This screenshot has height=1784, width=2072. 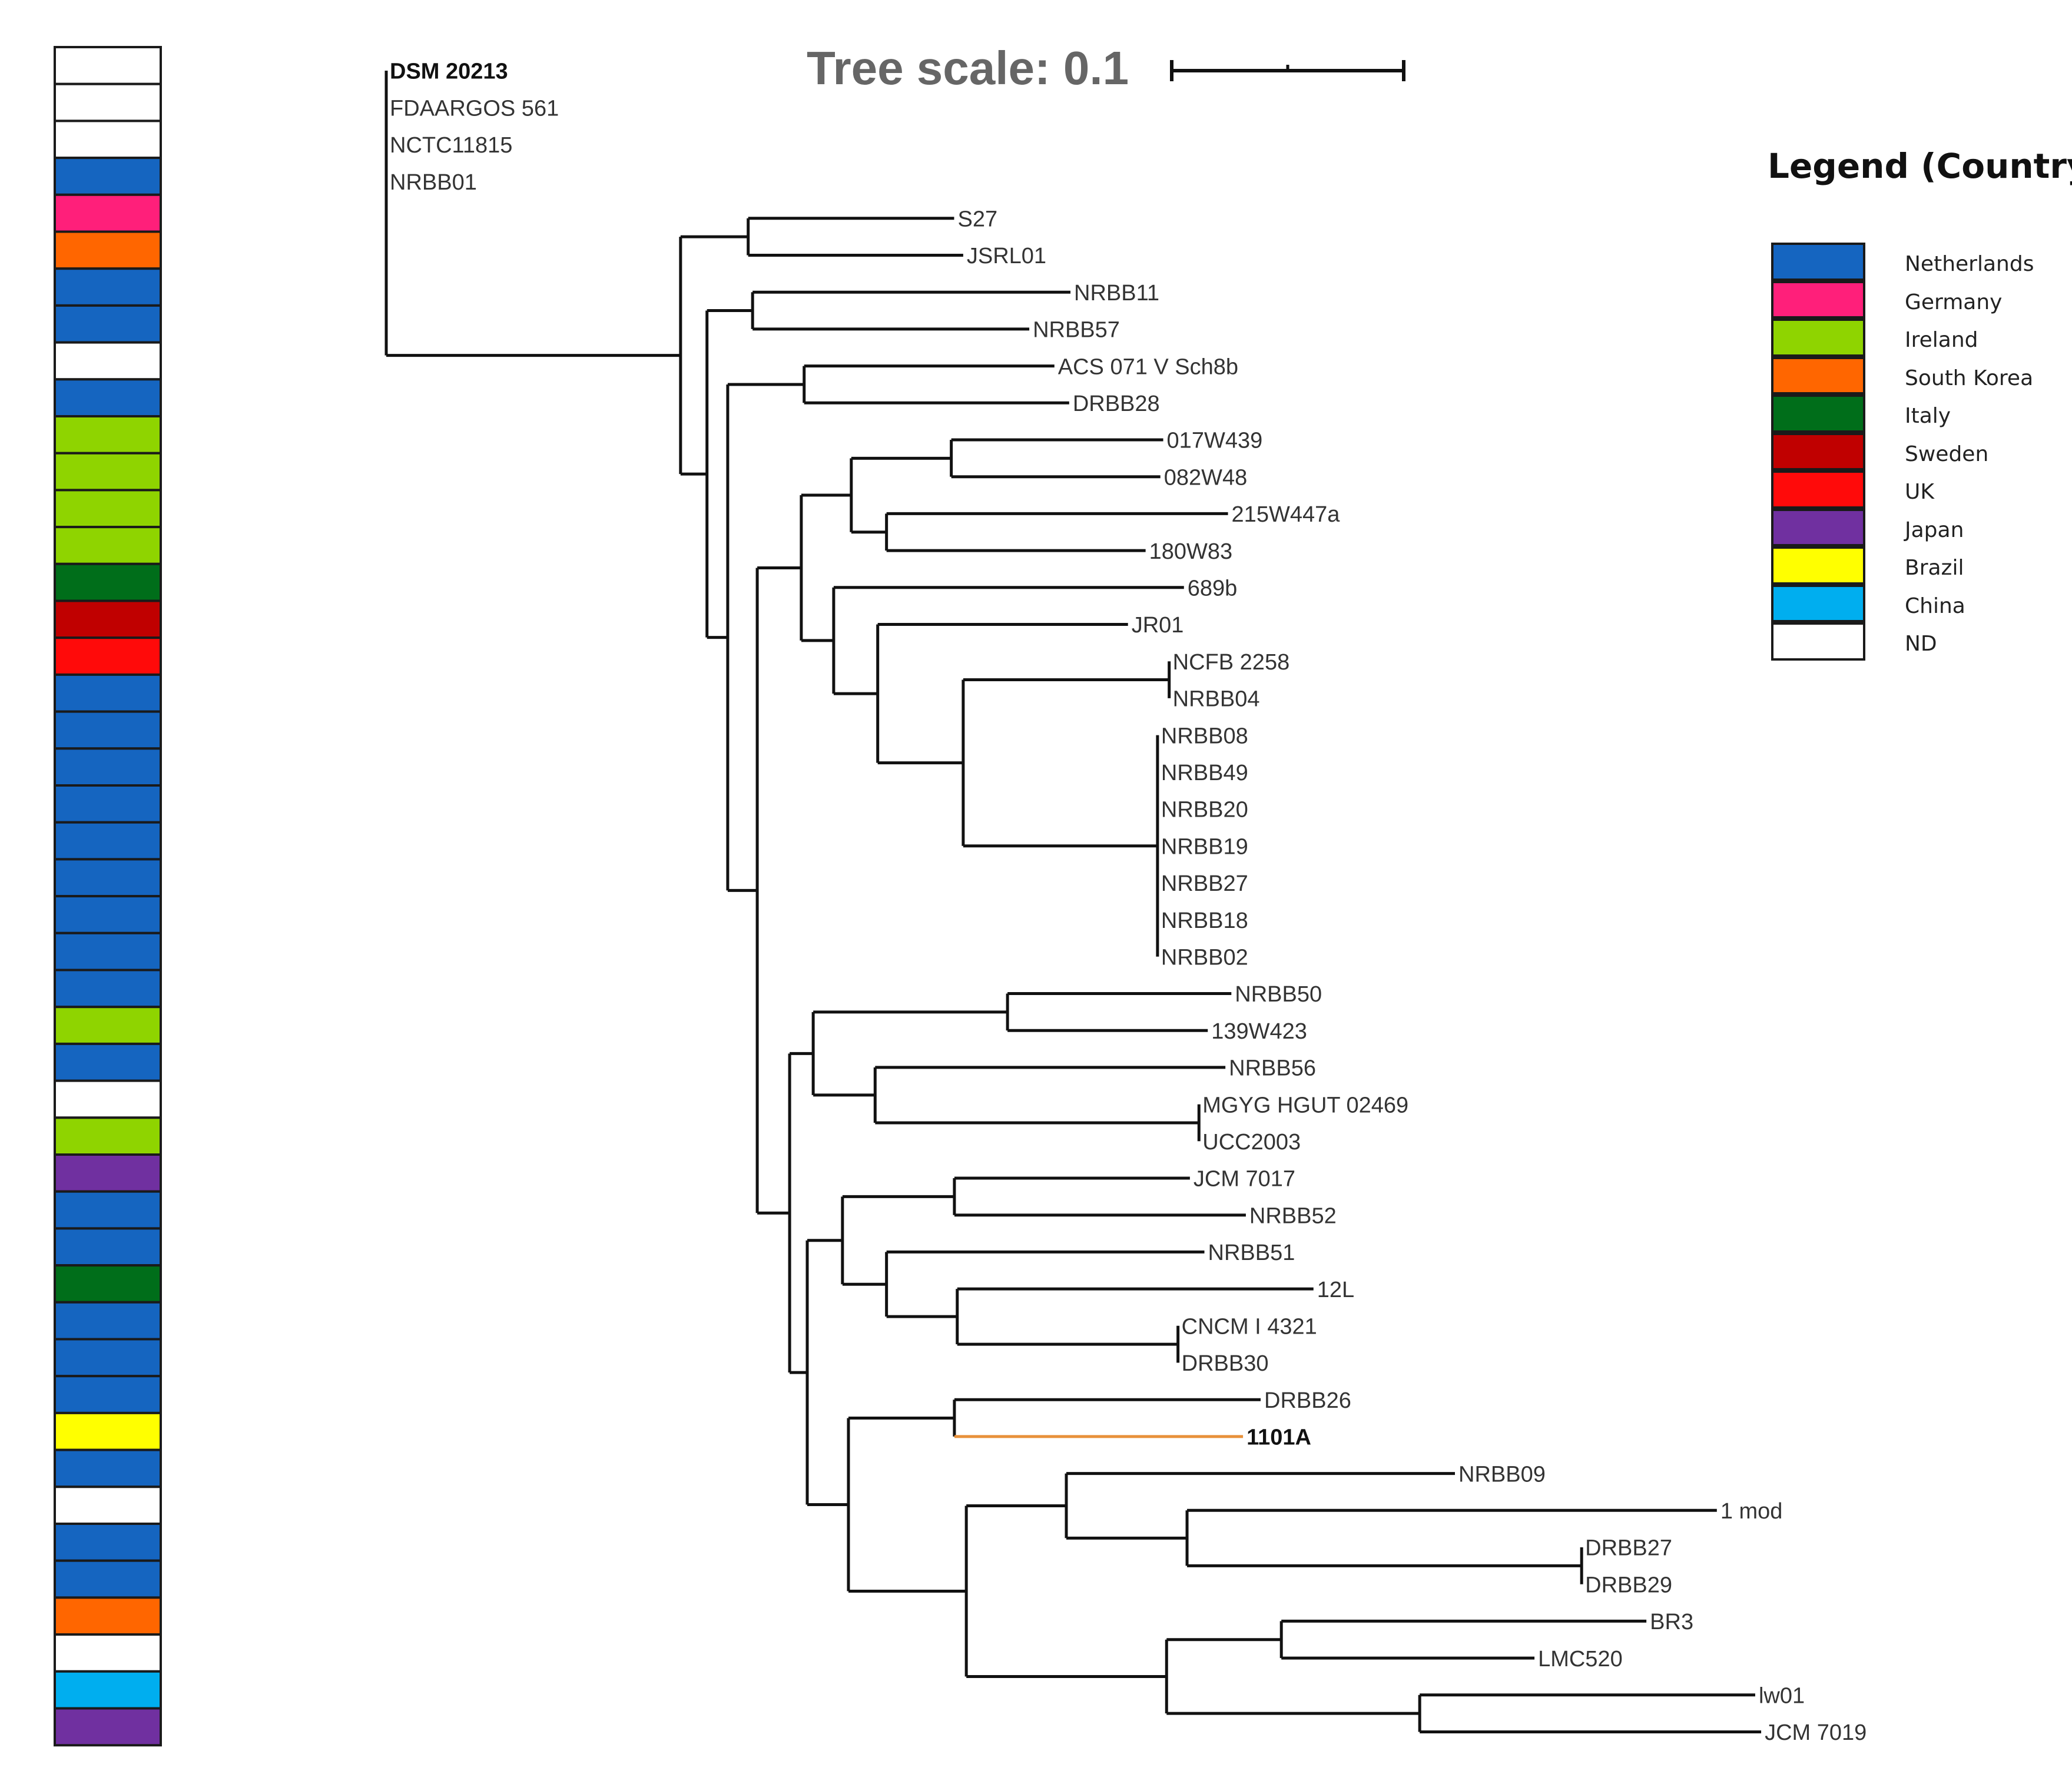 I want to click on leaf-label: NRBB04, so click(x=1217, y=700).